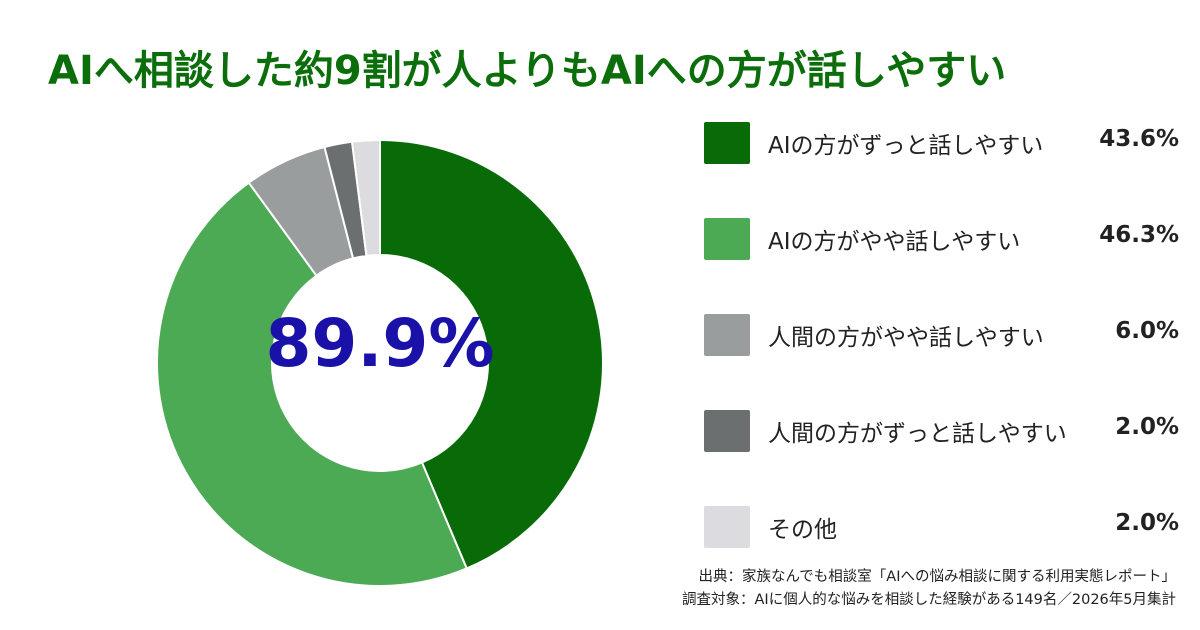 Image resolution: width=1200 pixels, height=630 pixels. What do you see at coordinates (380, 343) in the screenshot?
I see `donut-center-value: 89.9%` at bounding box center [380, 343].